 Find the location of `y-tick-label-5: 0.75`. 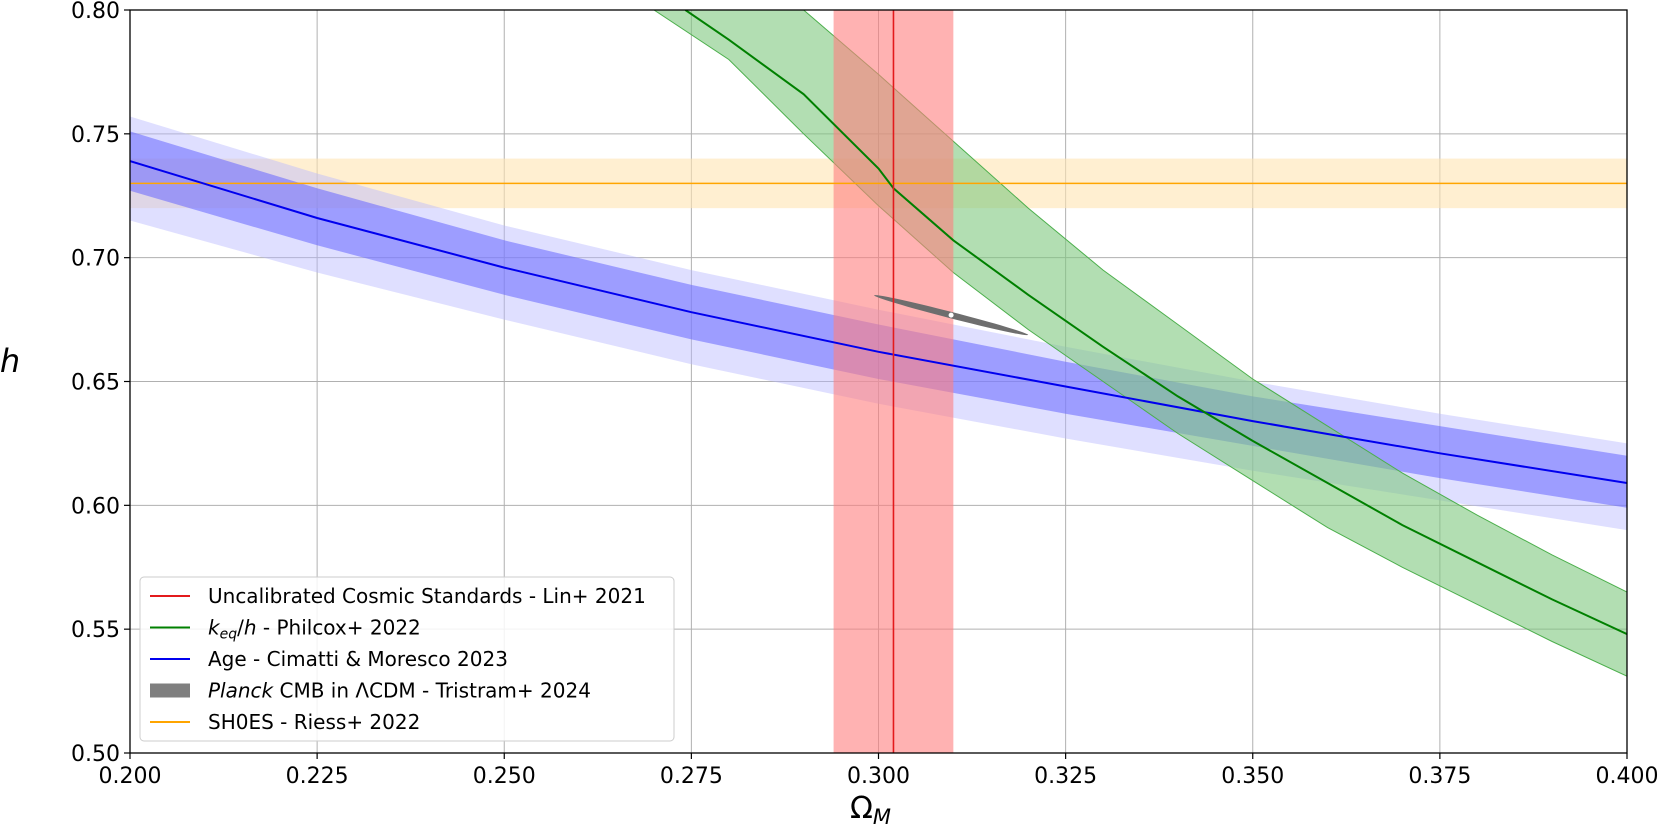

y-tick-label-5: 0.75 is located at coordinates (95, 135).